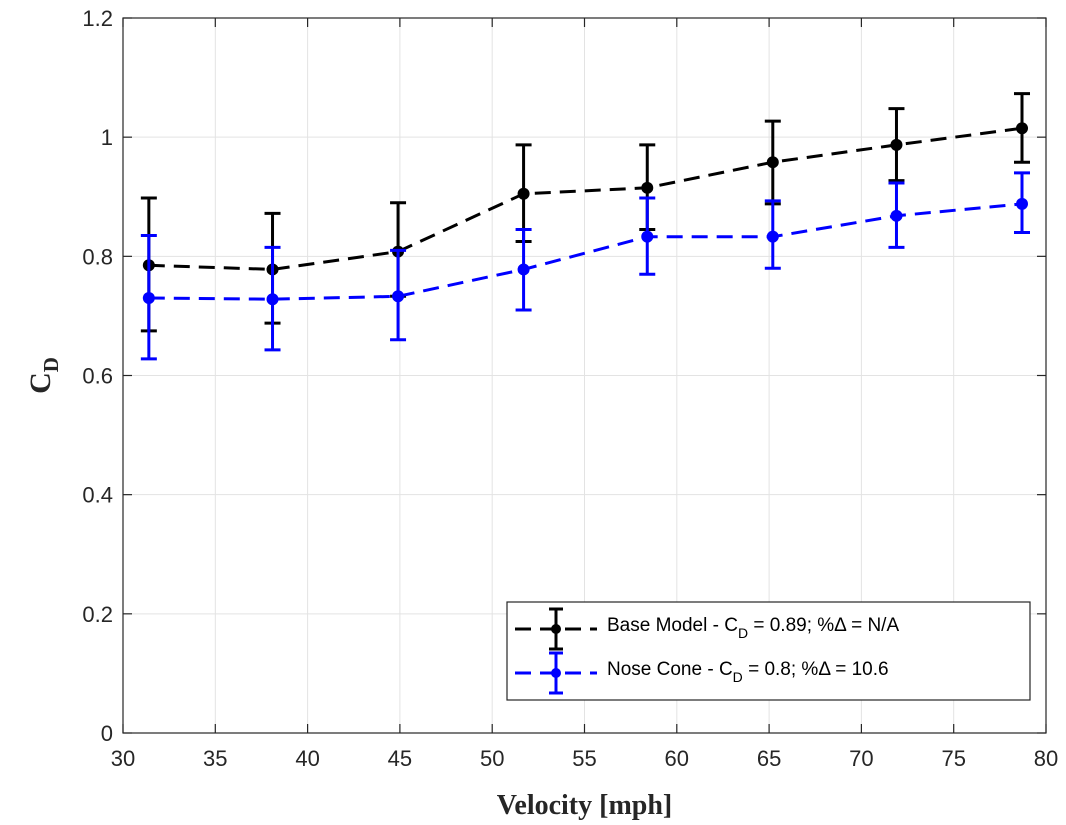 This screenshot has height=825, width=1066. I want to click on x-tick-label: 60, so click(677, 758).